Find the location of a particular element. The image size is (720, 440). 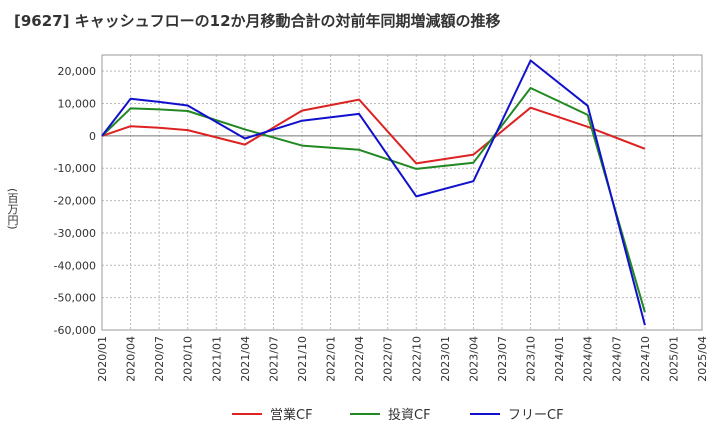

y-tick-label: -60,000 is located at coordinates (75, 330).